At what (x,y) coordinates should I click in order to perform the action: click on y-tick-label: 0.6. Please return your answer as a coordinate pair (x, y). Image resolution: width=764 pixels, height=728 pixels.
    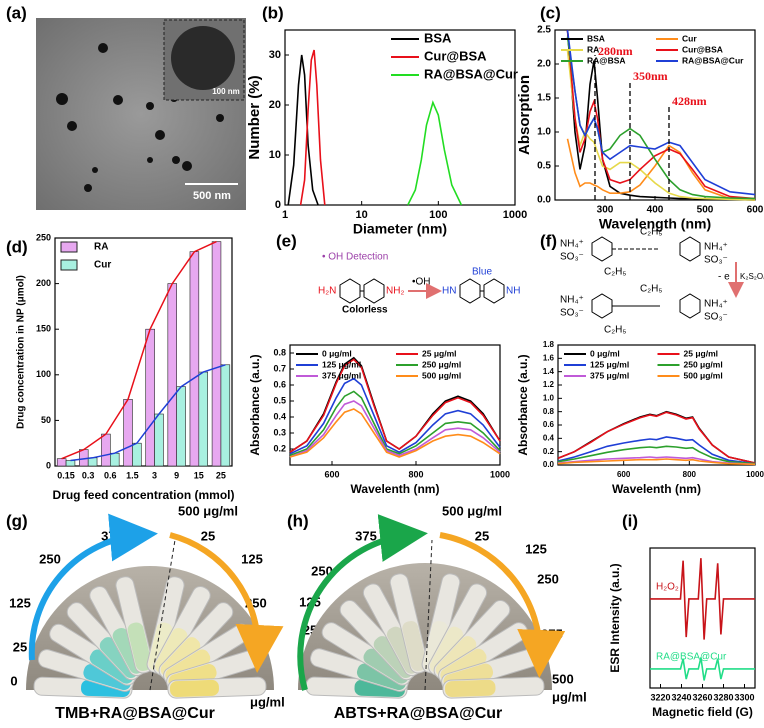
    Looking at the image, I should click on (279, 384).